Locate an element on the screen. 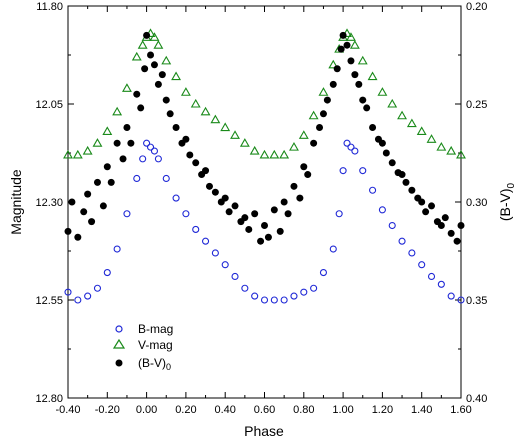  y2-axis-title: (B-V)0 is located at coordinates (507, 201).